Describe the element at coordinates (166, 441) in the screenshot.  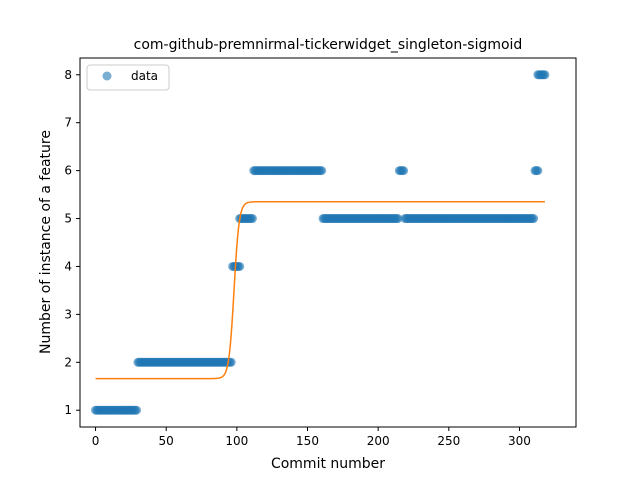
I see `x-tick-label: 50` at that location.